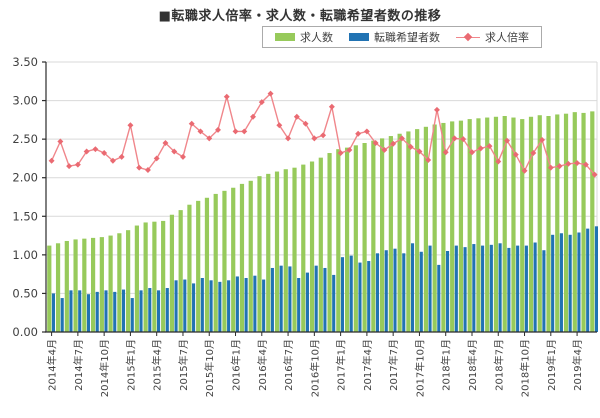 This screenshot has height=418, width=600. I want to click on x-tick-label: 2018年7月, so click(498, 365).